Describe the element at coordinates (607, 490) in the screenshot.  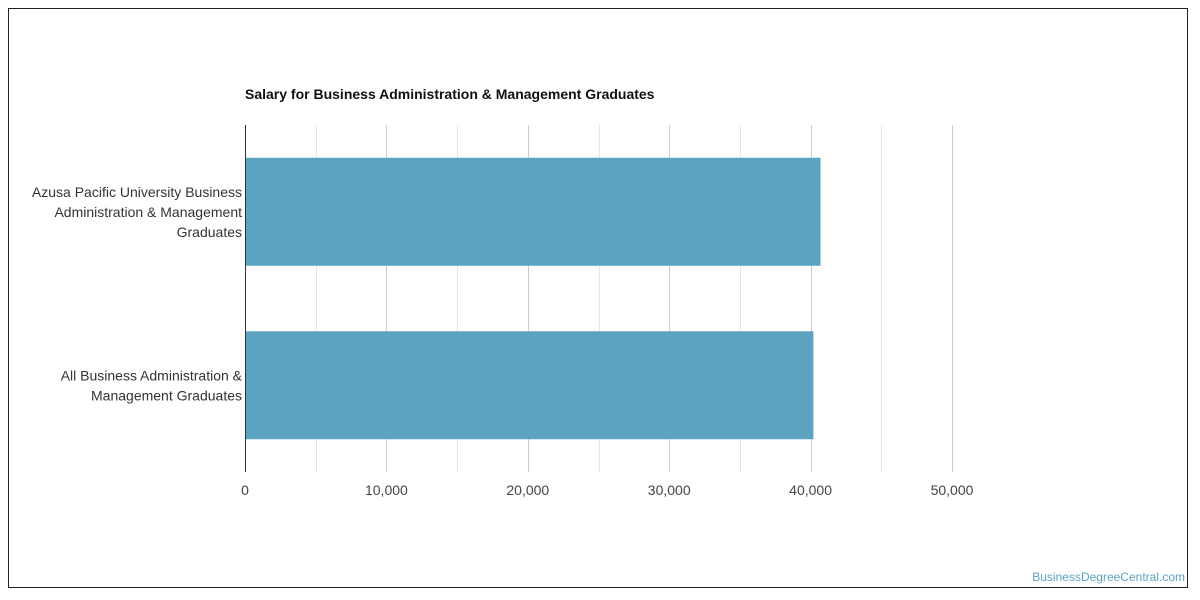
I see `x-tick-labels: 0 10,000 20,000 30,000 40,000 50,000` at that location.